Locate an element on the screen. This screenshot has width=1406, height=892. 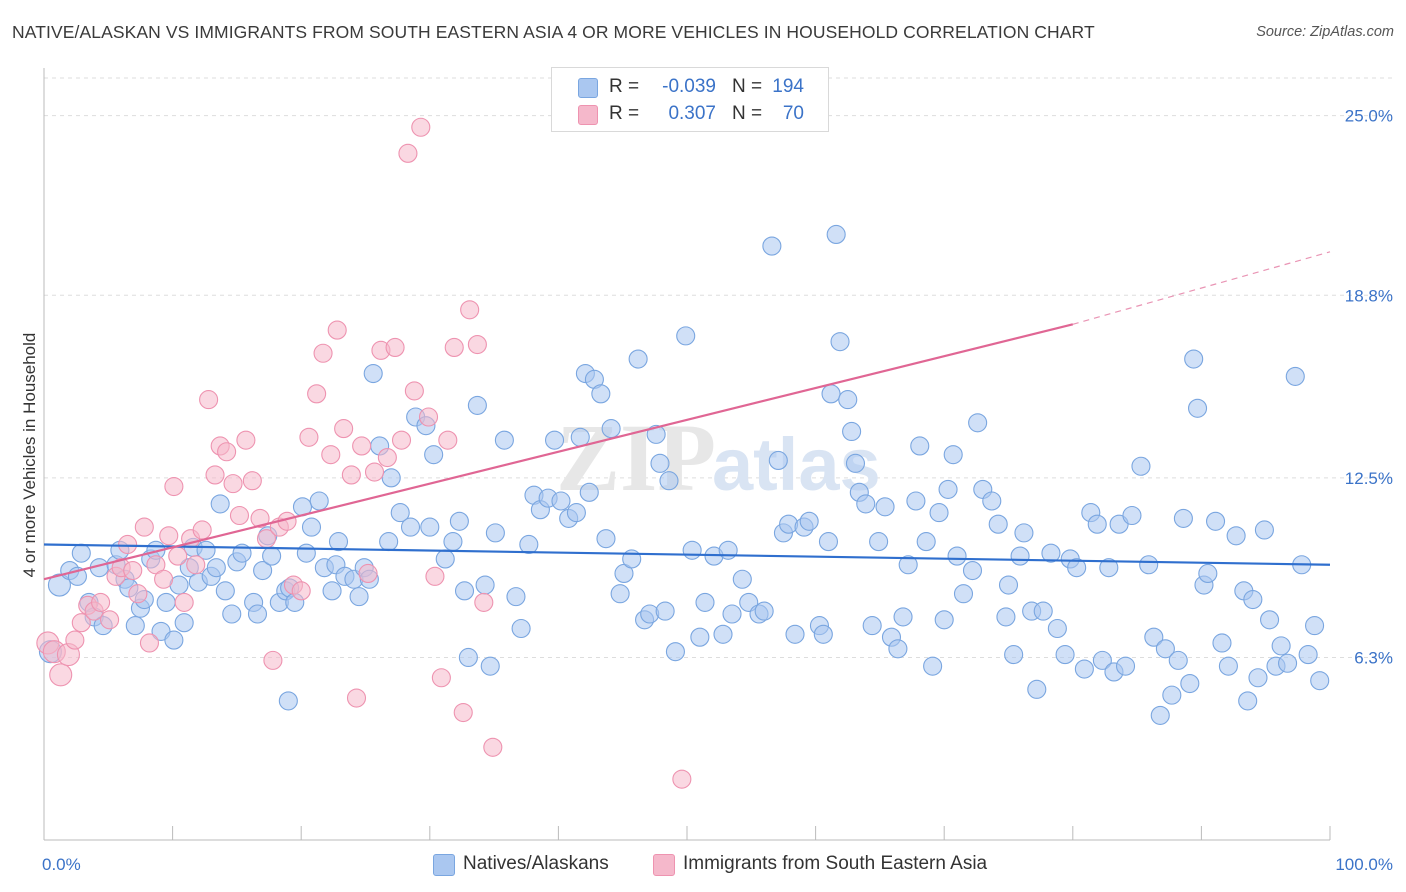
n-value: 70 is located at coordinates (793, 113).